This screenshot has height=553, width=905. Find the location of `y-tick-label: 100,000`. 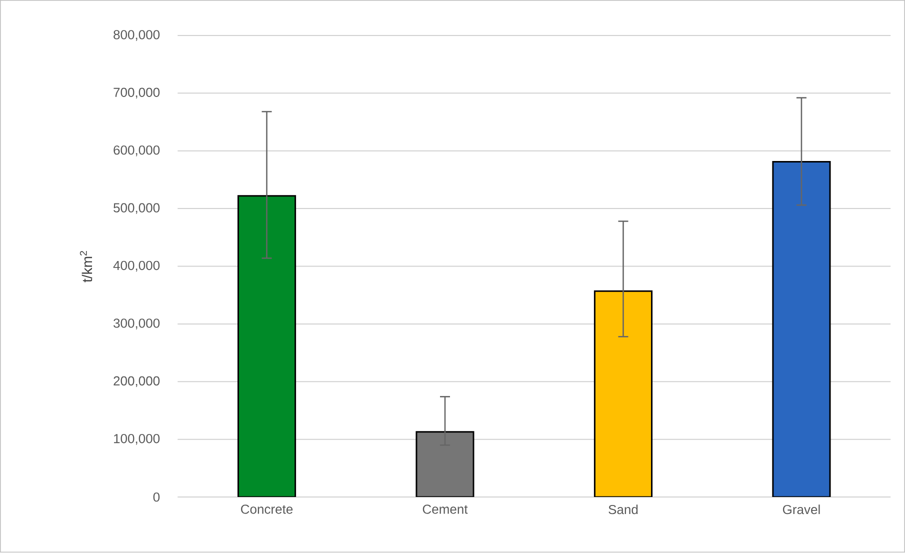

y-tick-label: 100,000 is located at coordinates (137, 439).